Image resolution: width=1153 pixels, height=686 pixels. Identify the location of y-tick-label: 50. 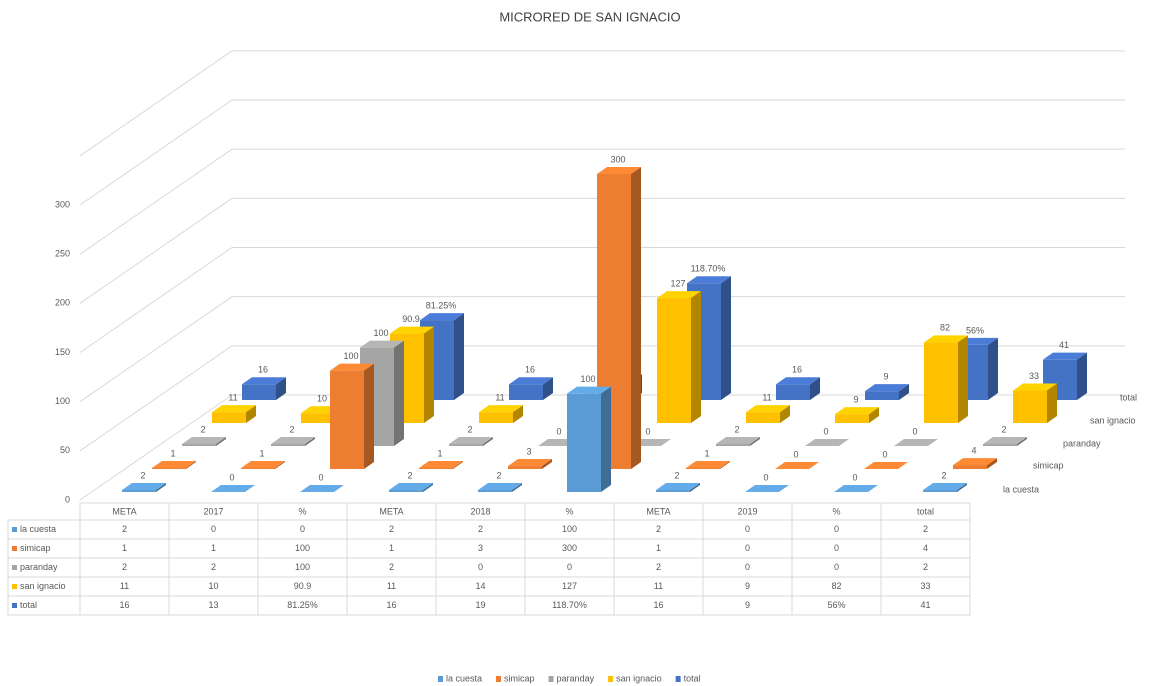
(65, 450).